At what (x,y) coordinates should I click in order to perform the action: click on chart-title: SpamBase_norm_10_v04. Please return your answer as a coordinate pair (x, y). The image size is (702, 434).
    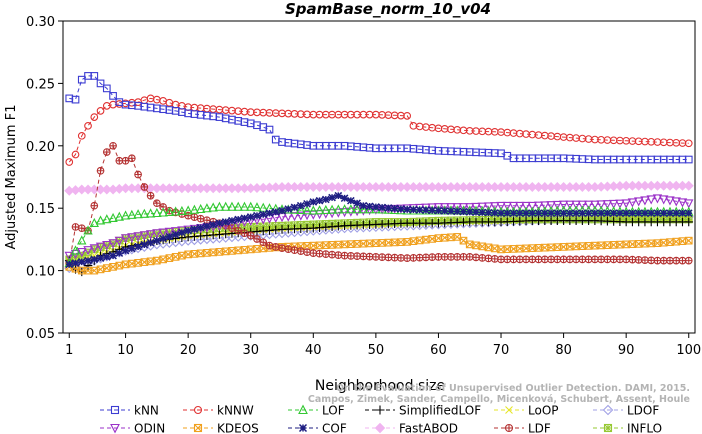
    Looking at the image, I should click on (388, 9).